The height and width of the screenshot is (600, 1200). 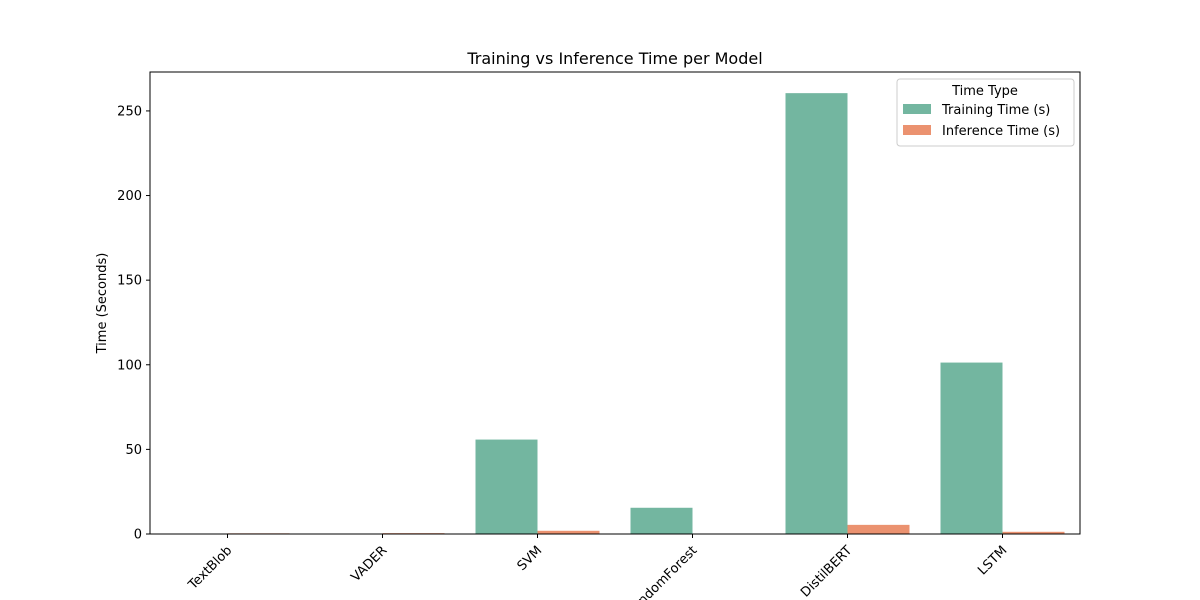 What do you see at coordinates (129, 281) in the screenshot?
I see `y-tick-label: 150` at bounding box center [129, 281].